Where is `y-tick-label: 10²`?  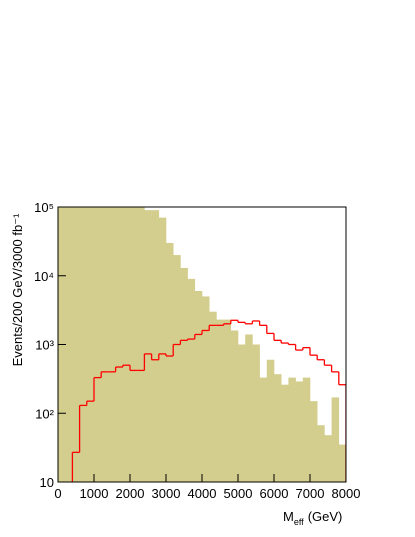
y-tick-label: 10² is located at coordinates (44, 413).